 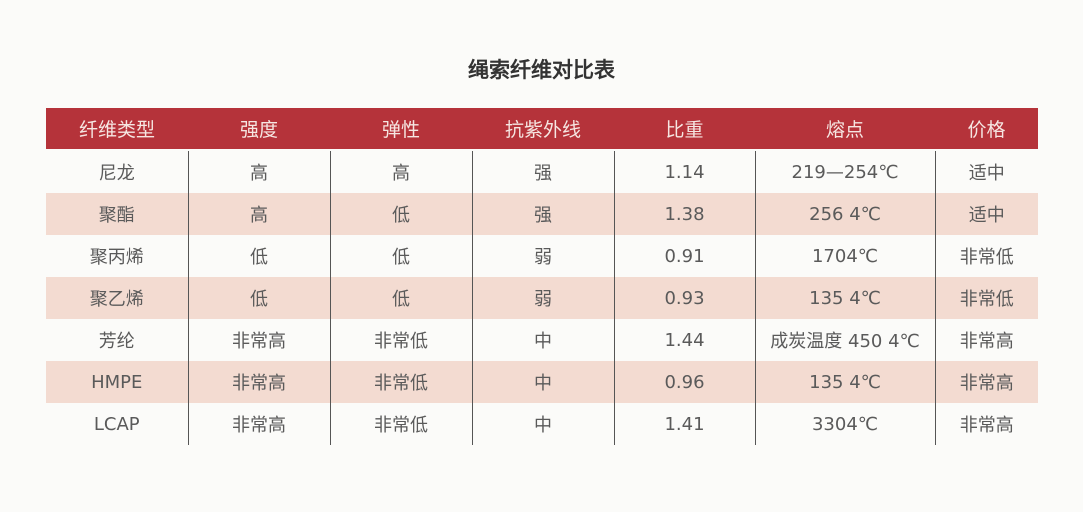 I want to click on cell-fiber-type: LCAP, so click(x=116, y=424).